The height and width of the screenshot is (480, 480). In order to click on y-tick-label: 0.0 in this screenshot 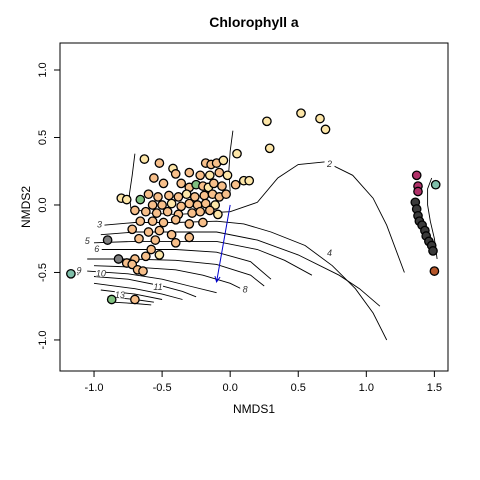, I will do `click(43, 204)`.